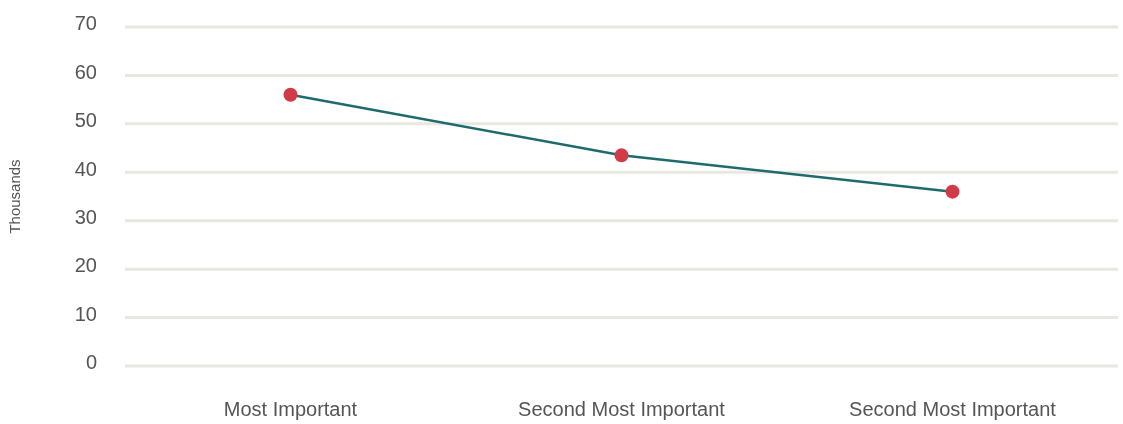  Describe the element at coordinates (91, 362) in the screenshot. I see `y-tick-label: 0` at that location.